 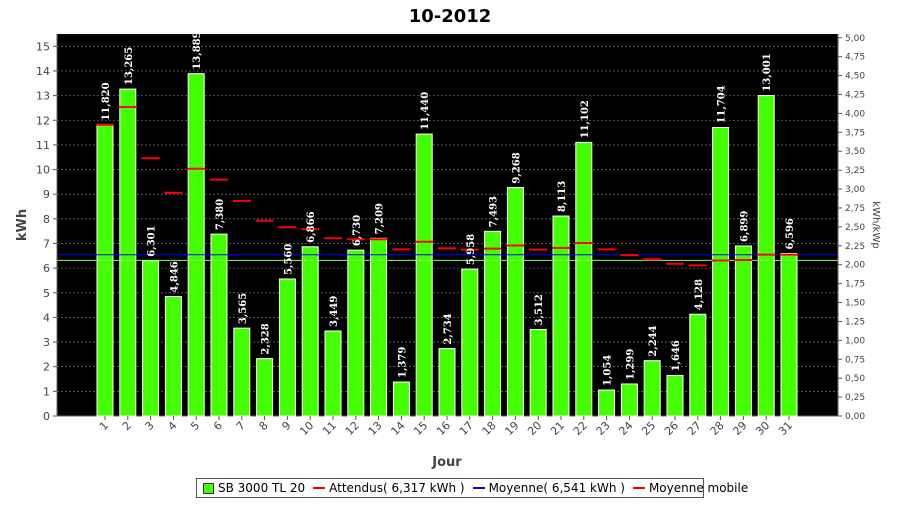 I want to click on value-label: 7,493, so click(x=494, y=211).